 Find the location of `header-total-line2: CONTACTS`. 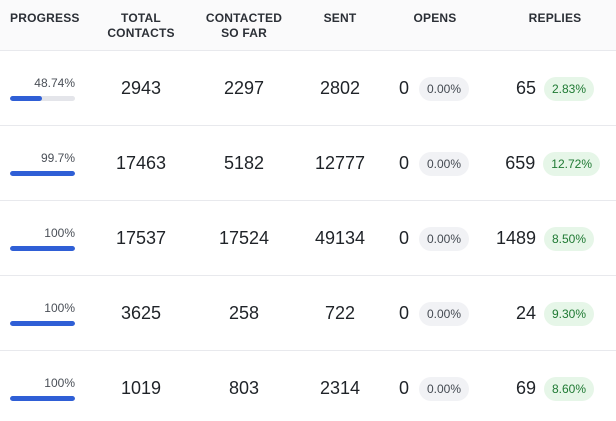

header-total-line2: CONTACTS is located at coordinates (141, 32).